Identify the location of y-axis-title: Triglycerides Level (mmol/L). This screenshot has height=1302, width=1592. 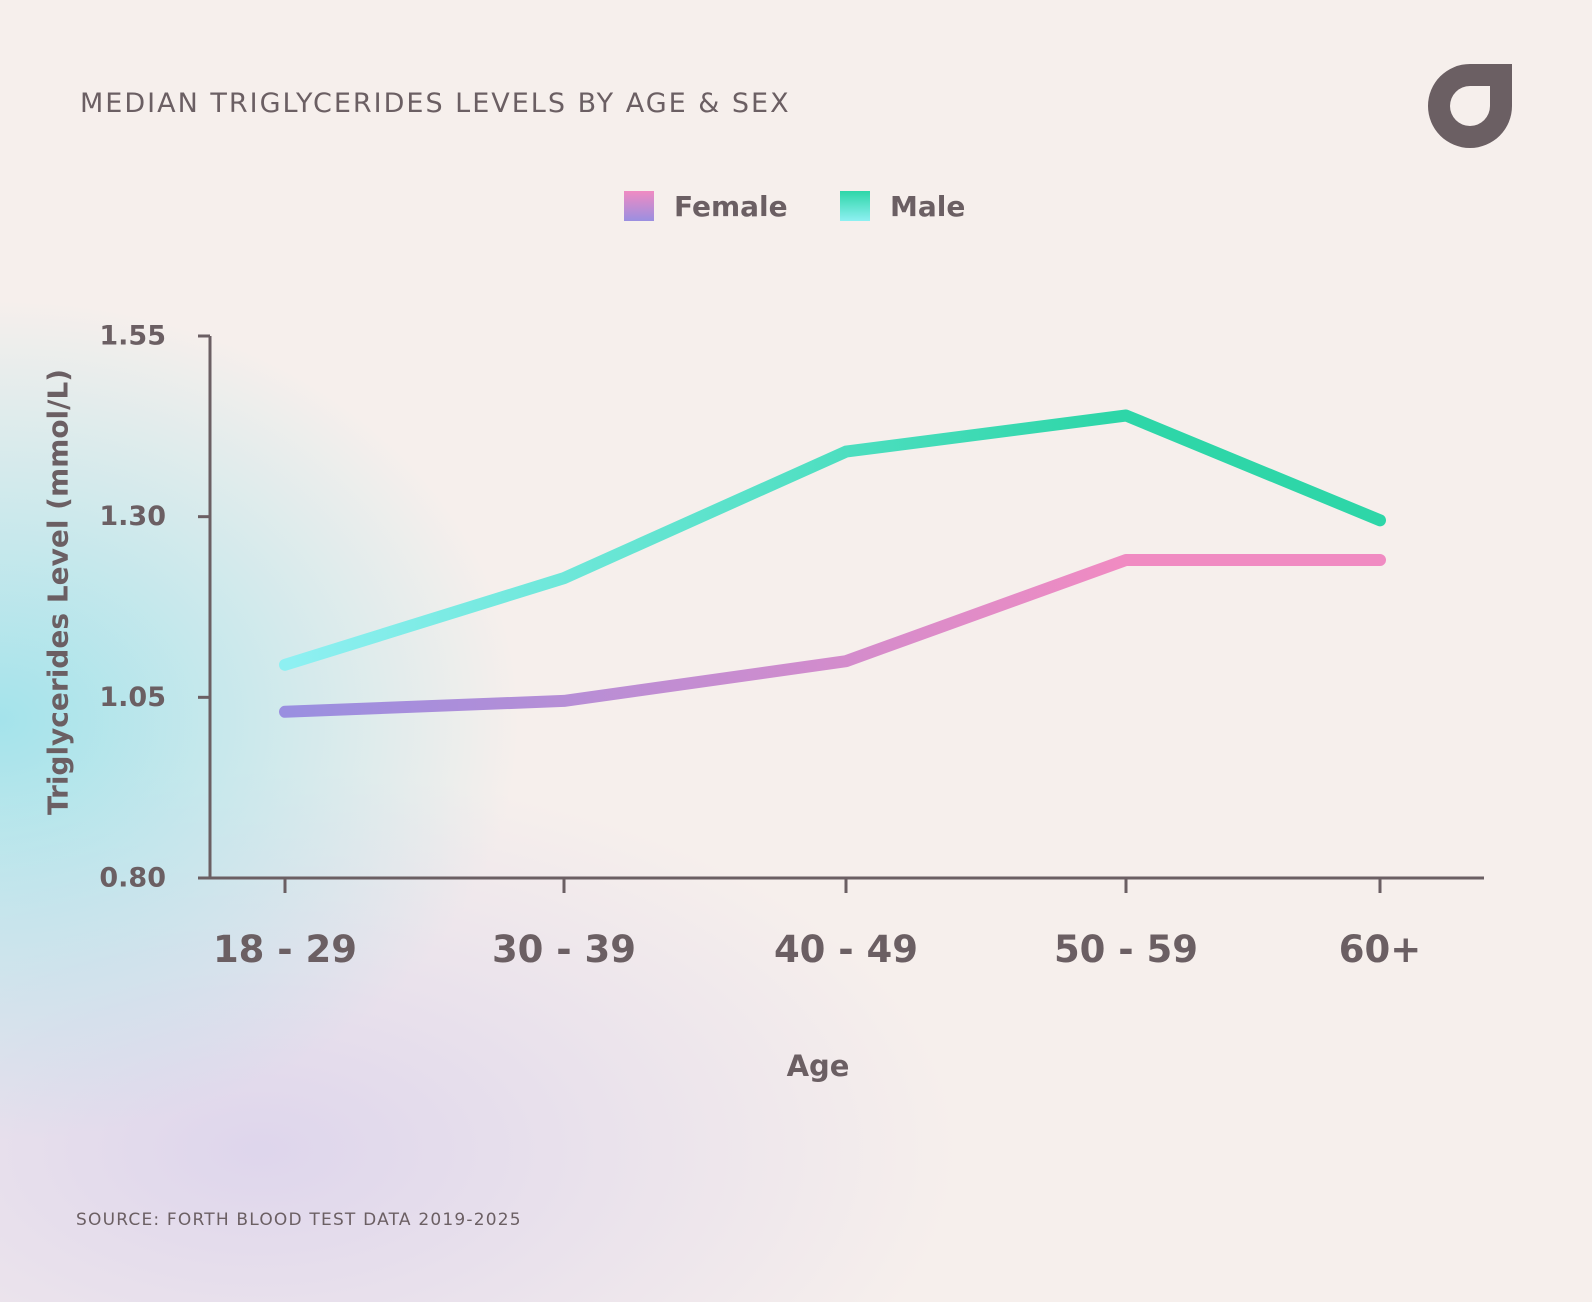
(58, 592).